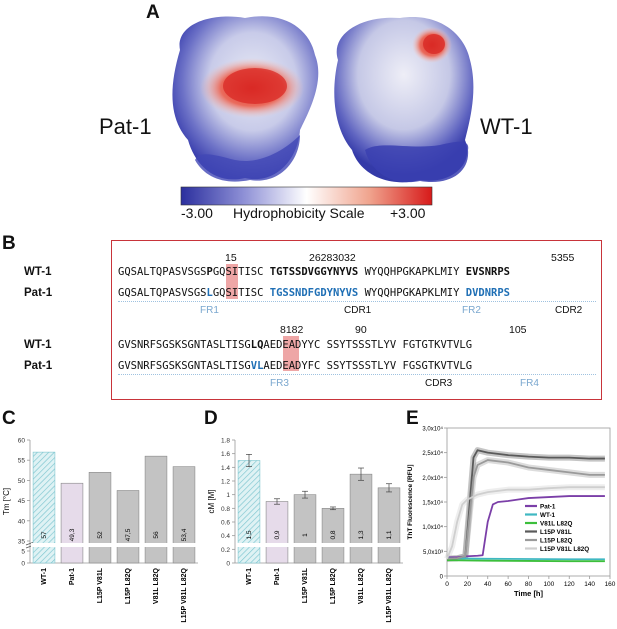 Image resolution: width=617 pixels, height=629 pixels. Describe the element at coordinates (556, 523) in the screenshot. I see `e-legend-label: V81L L82Q` at that location.